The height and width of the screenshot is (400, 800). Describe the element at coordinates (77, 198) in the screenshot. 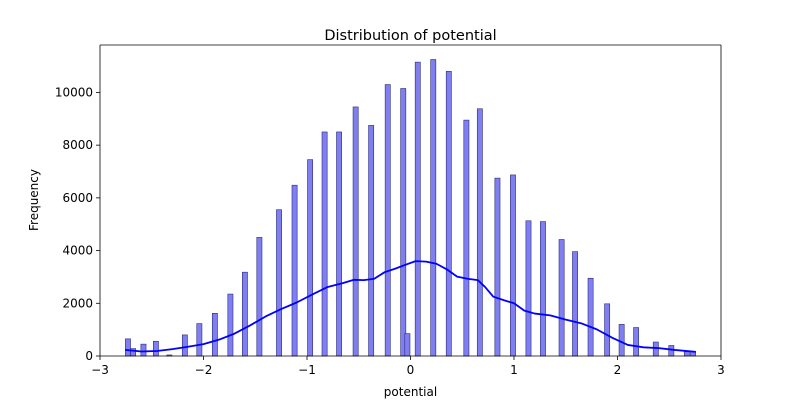

I see `y-tick-label: 6000` at that location.